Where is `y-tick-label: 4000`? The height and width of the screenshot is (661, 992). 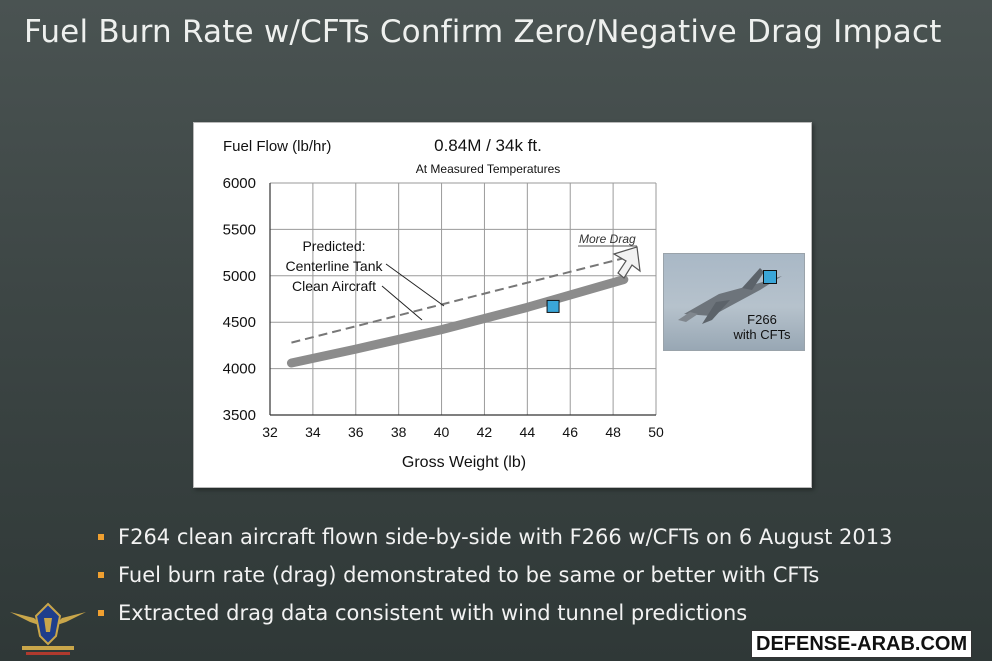
y-tick-label: 4000 is located at coordinates (239, 369).